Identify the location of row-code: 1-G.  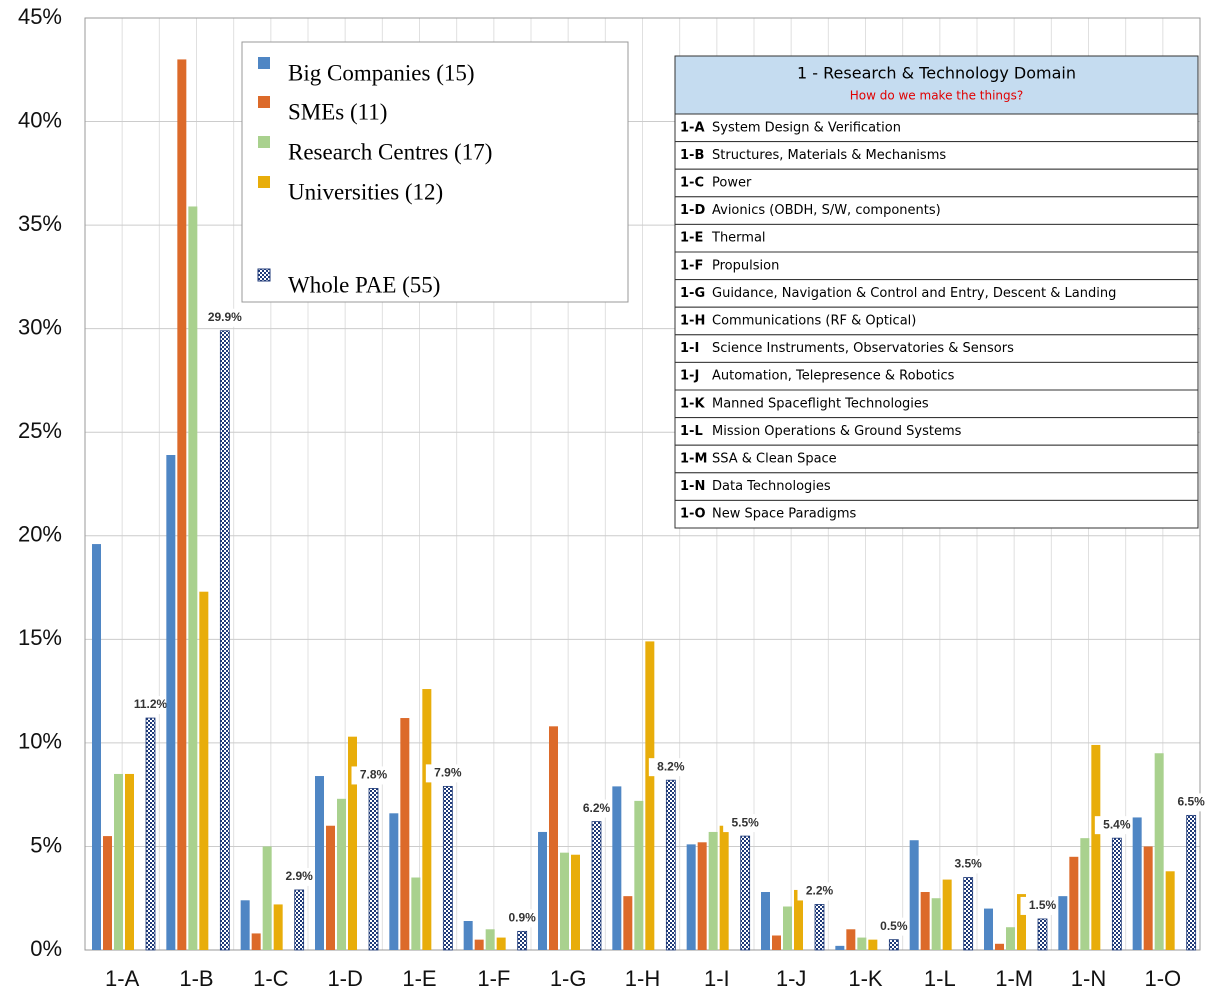
(692, 293).